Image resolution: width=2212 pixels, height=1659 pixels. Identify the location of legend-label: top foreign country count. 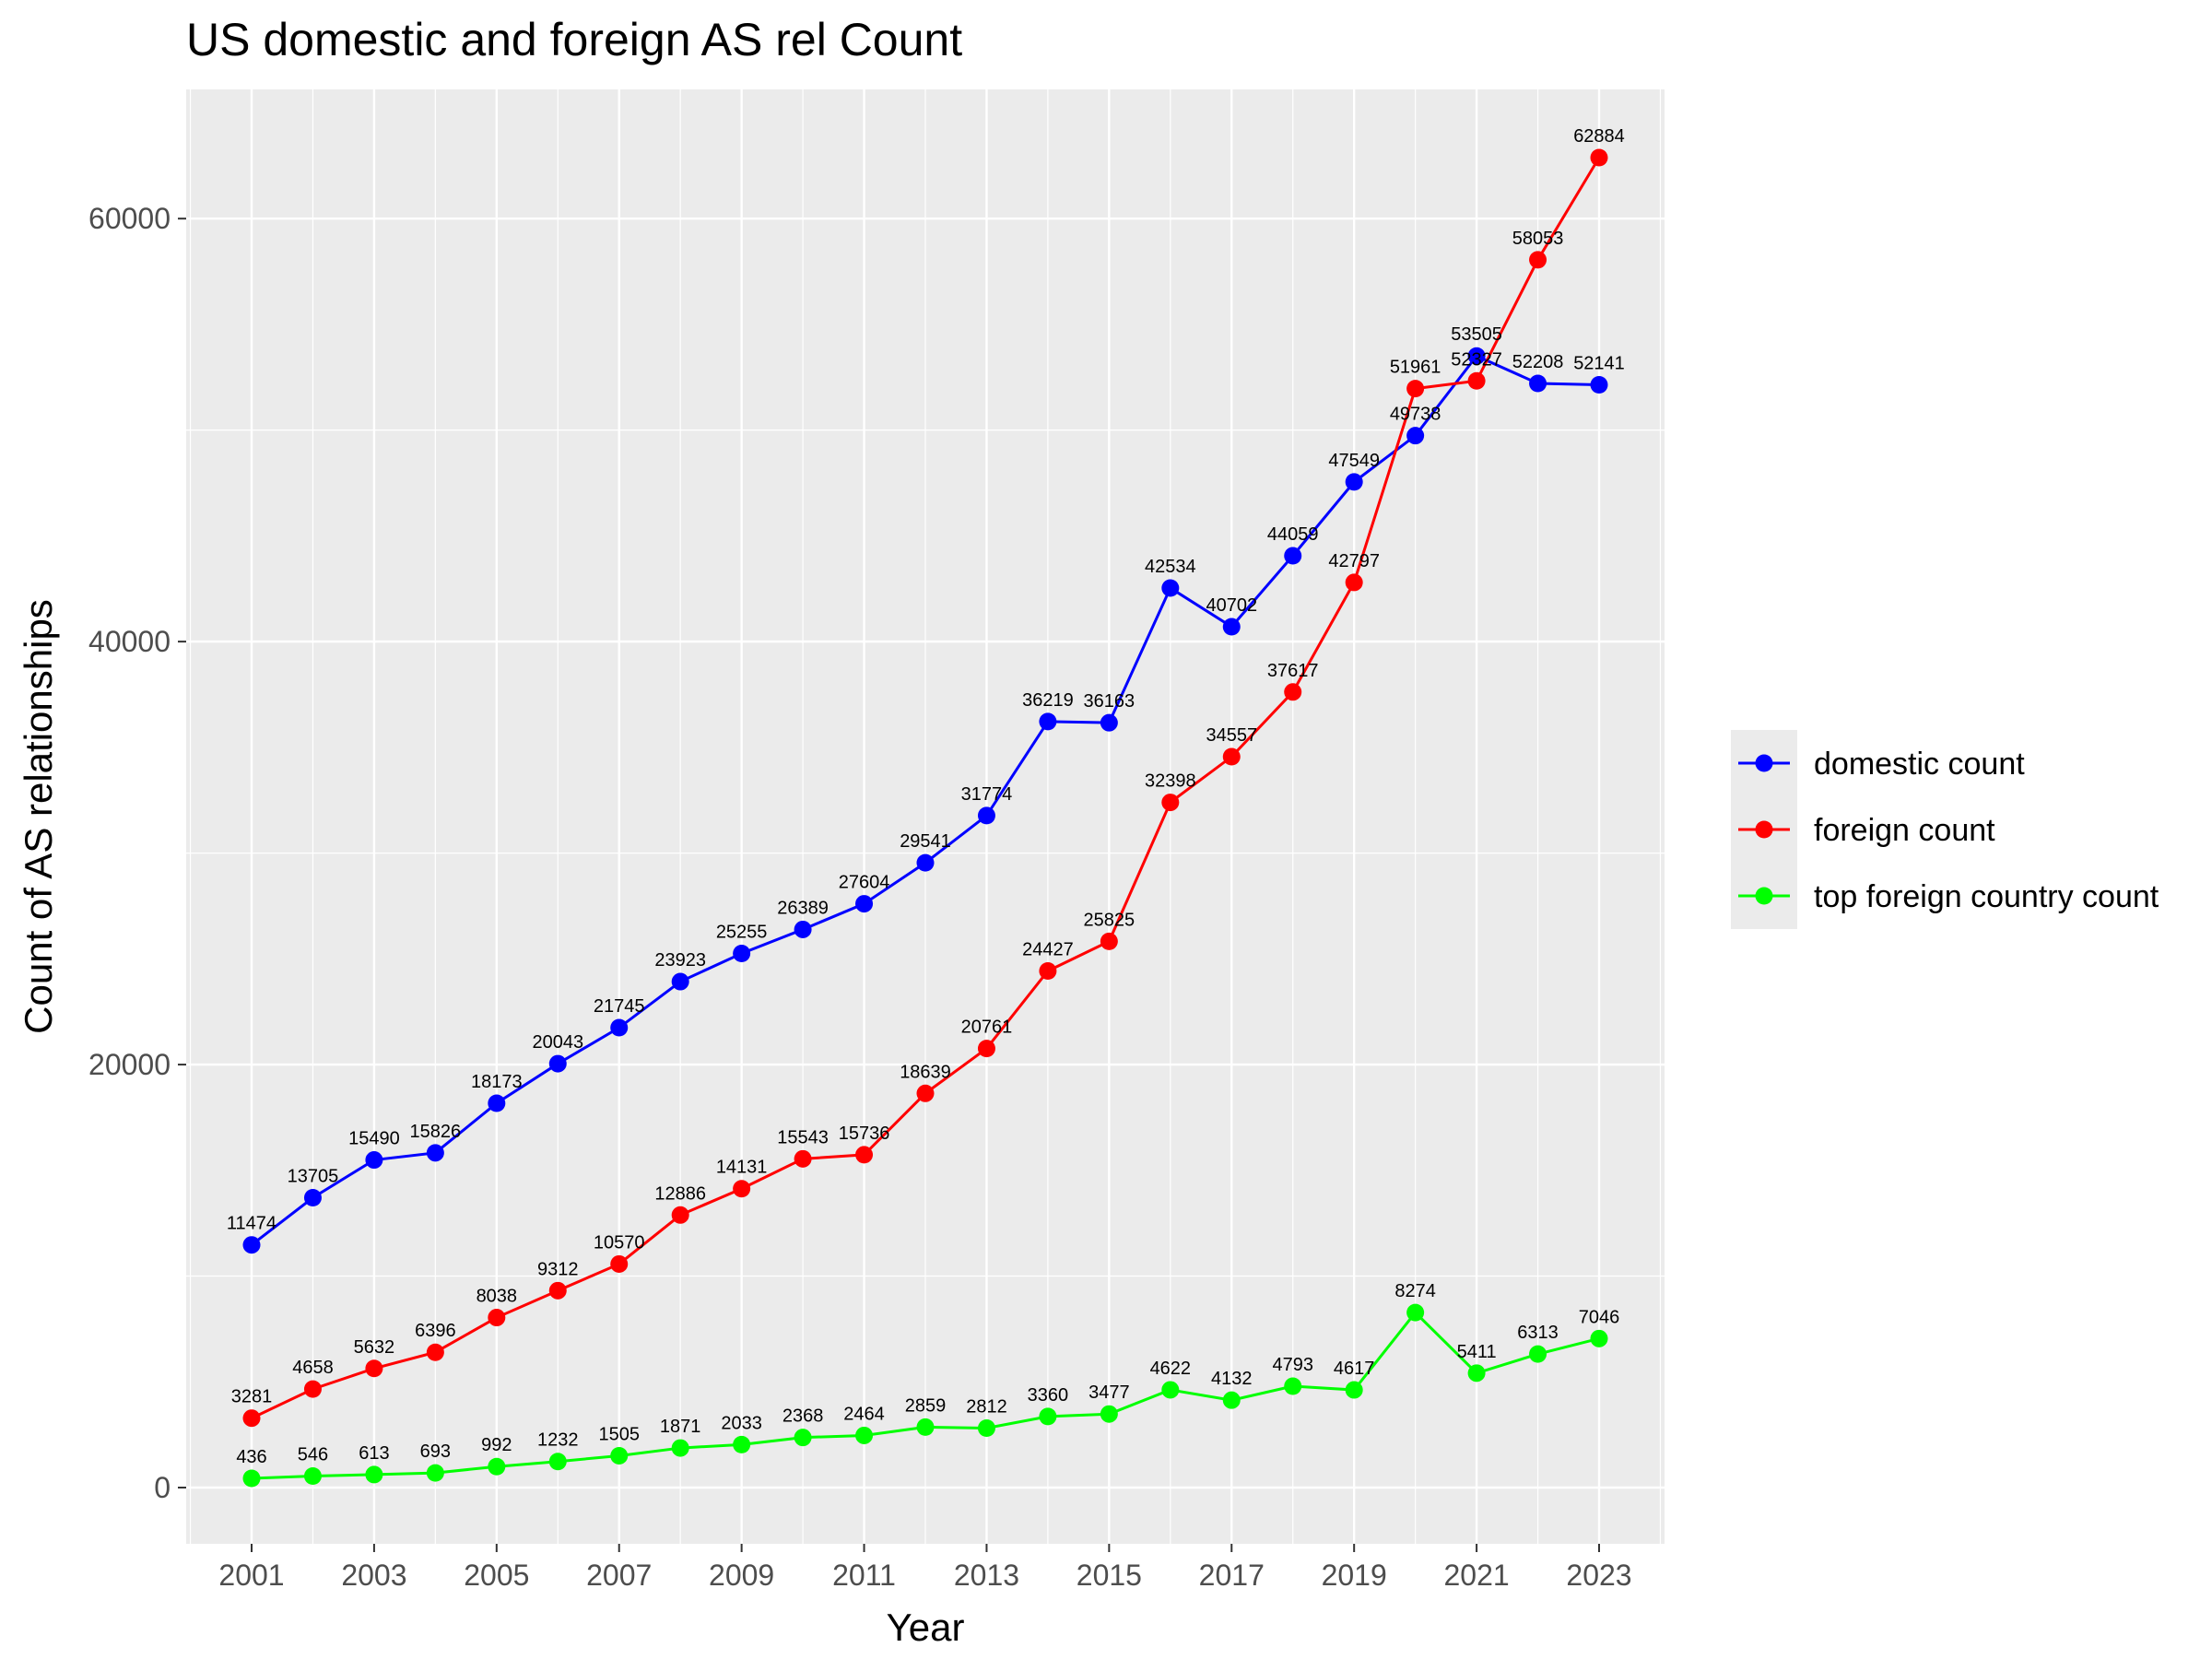
(1986, 896).